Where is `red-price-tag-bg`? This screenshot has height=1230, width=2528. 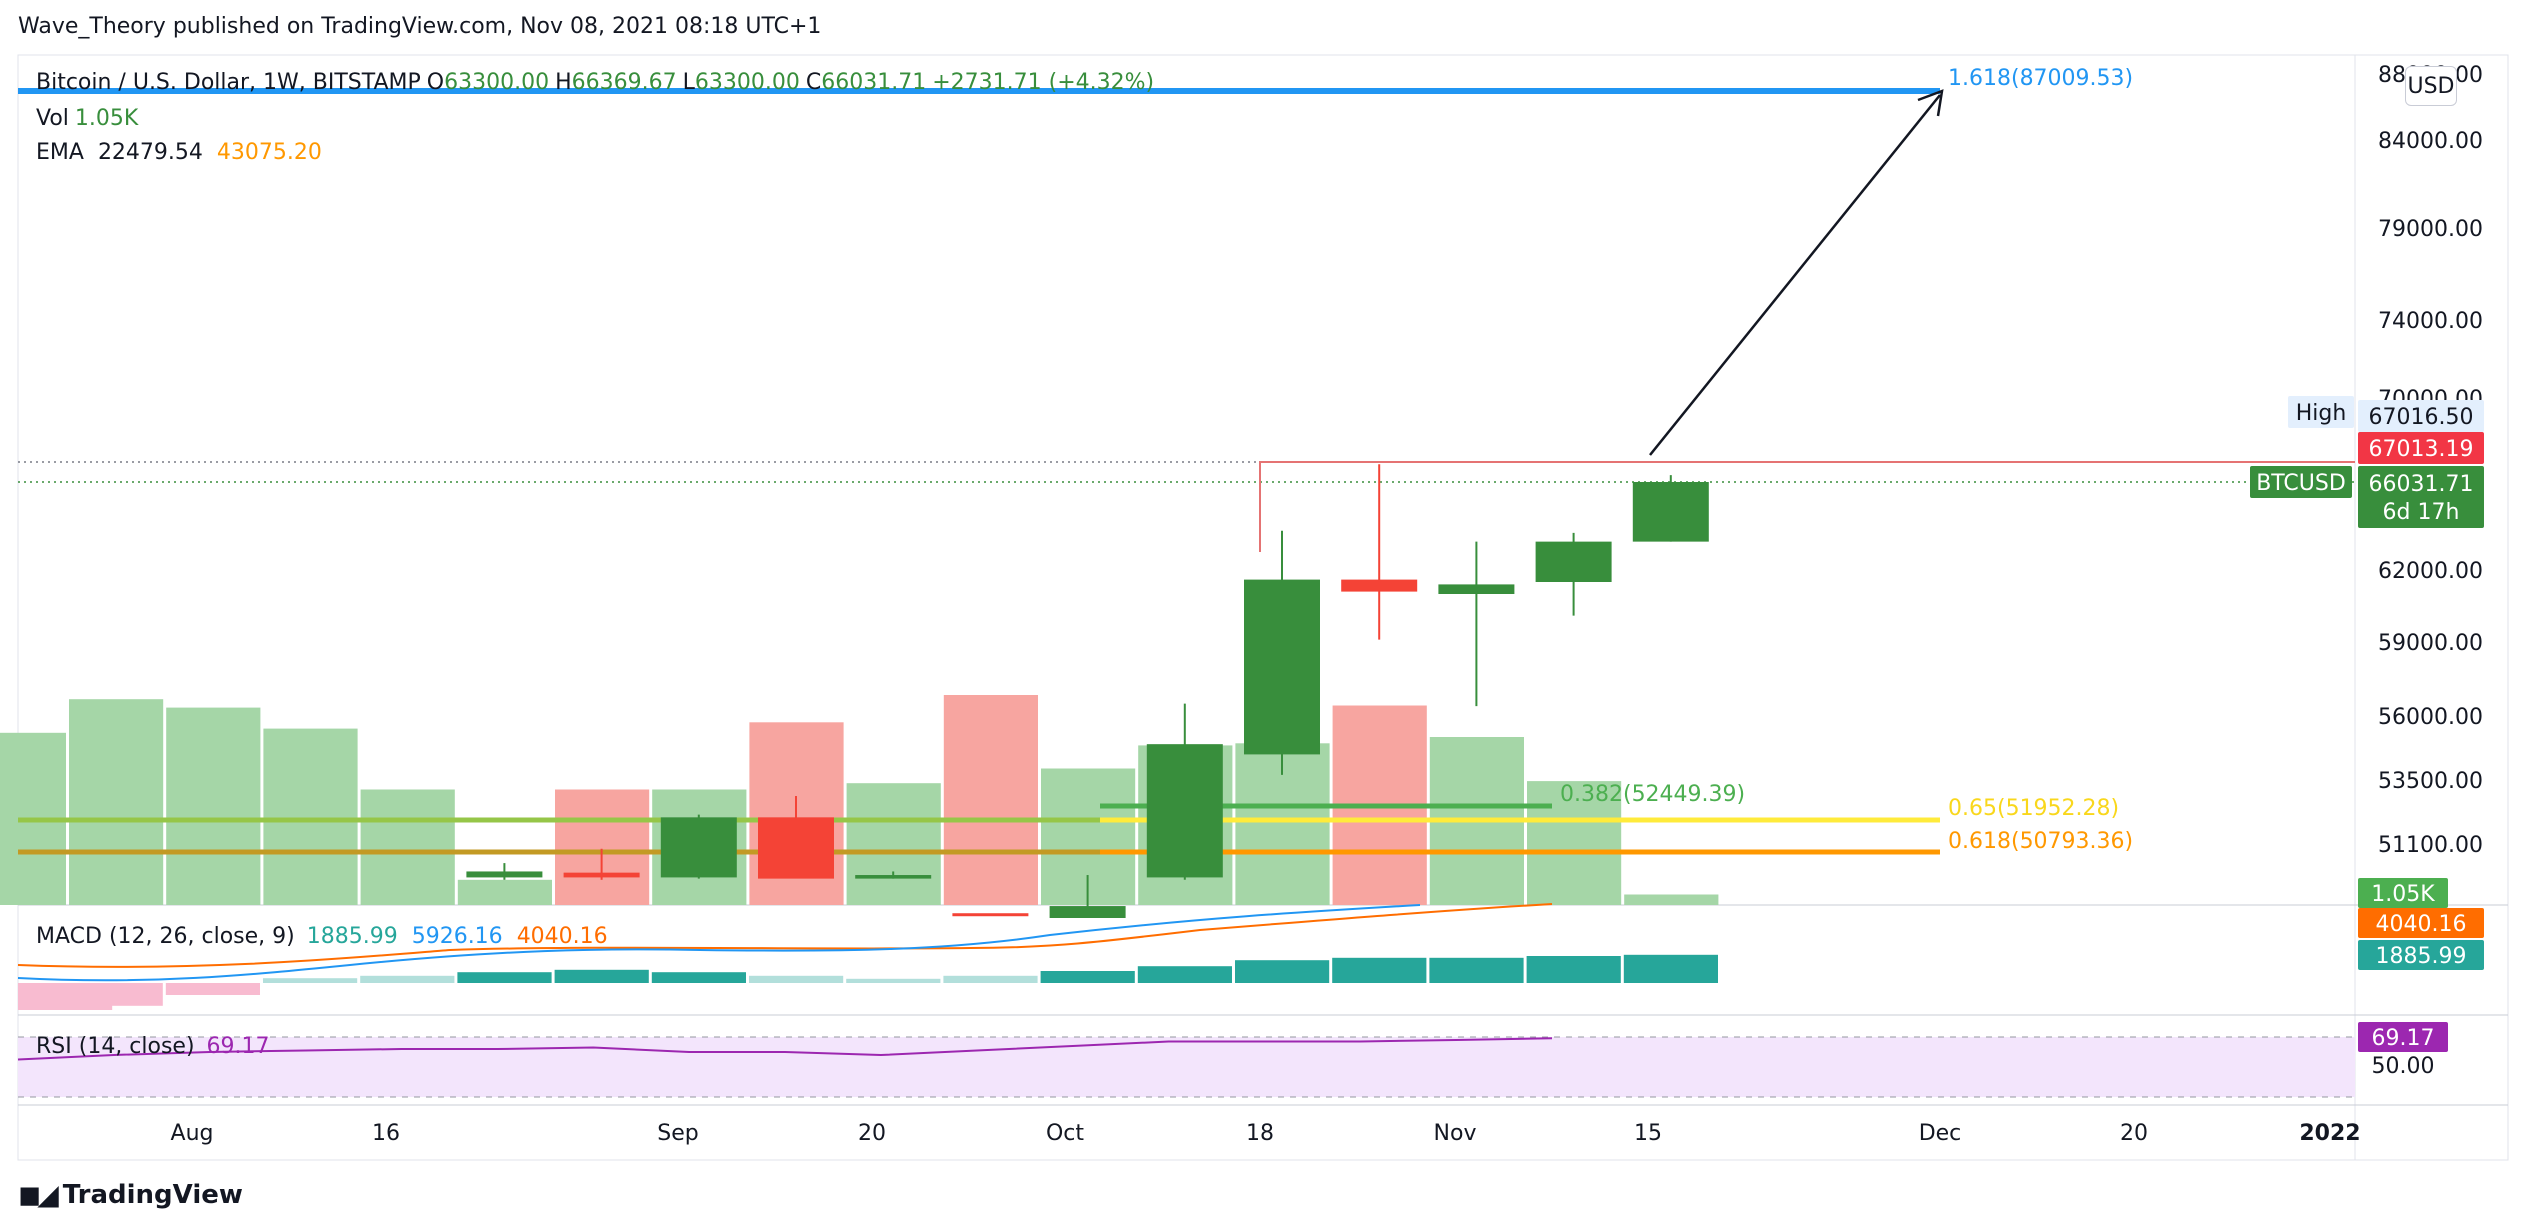
red-price-tag-bg is located at coordinates (2421, 448).